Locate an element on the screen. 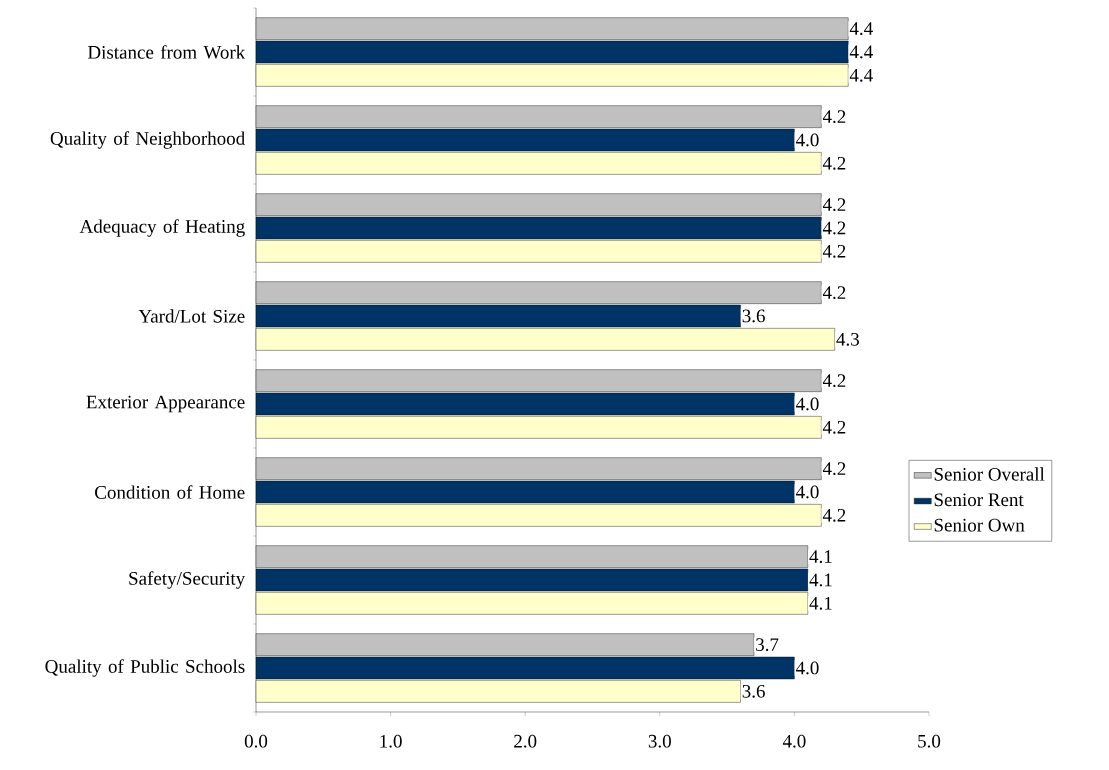 Image resolution: width=1109 pixels, height=770 pixels. x-tick-label: 3.0 is located at coordinates (659, 741).